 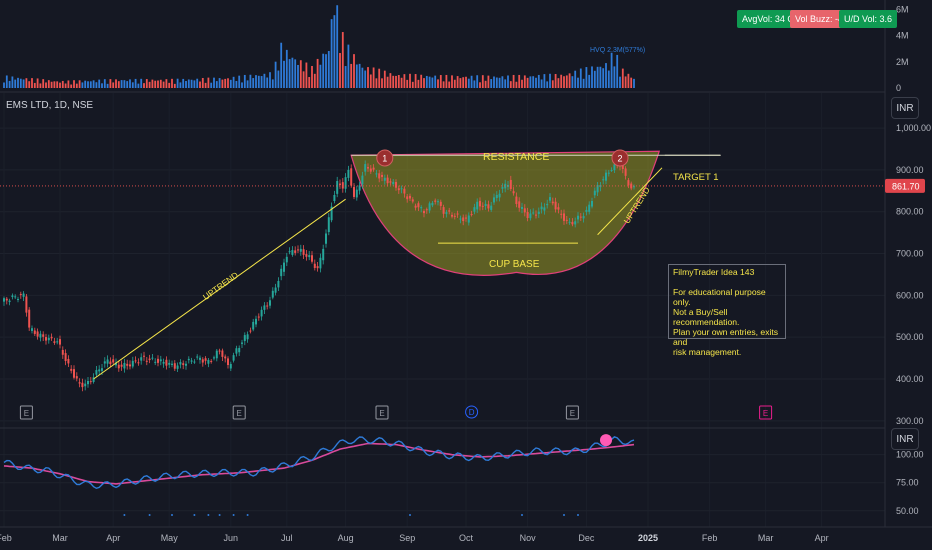 I want to click on note-line: Plan your own entries, exits and, so click(x=726, y=337).